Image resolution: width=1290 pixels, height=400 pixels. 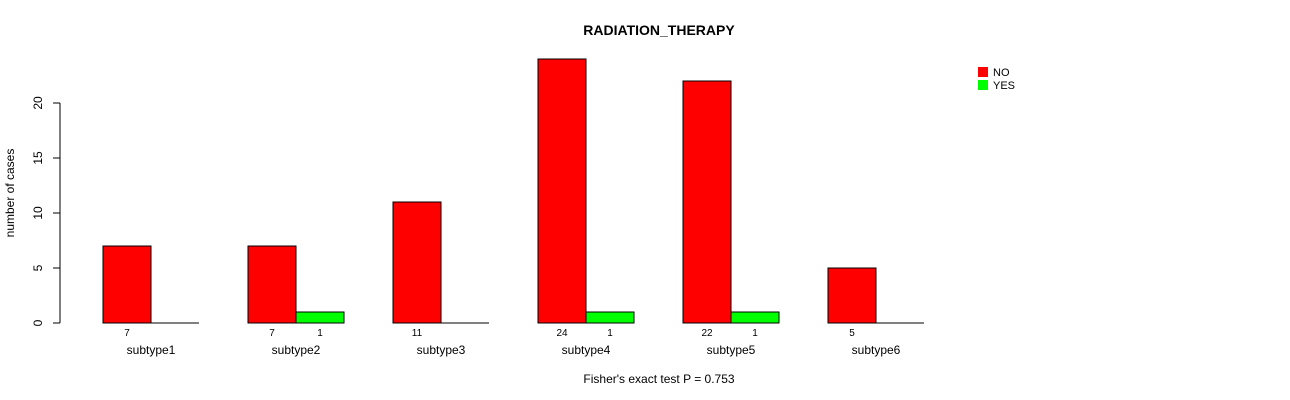 What do you see at coordinates (876, 350) in the screenshot?
I see `category-label: subtype6` at bounding box center [876, 350].